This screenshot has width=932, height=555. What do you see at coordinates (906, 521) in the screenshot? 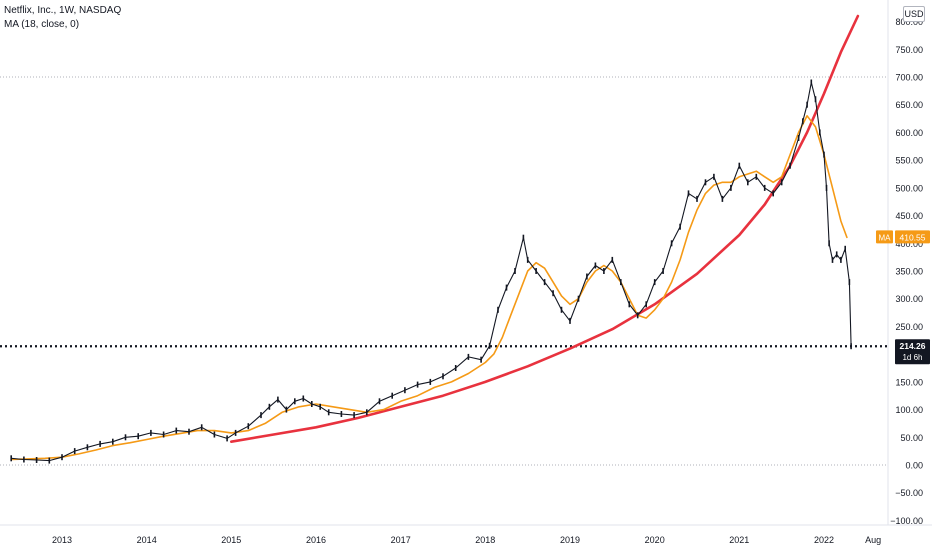
I see `y-tick-label: −100.00` at bounding box center [906, 521].